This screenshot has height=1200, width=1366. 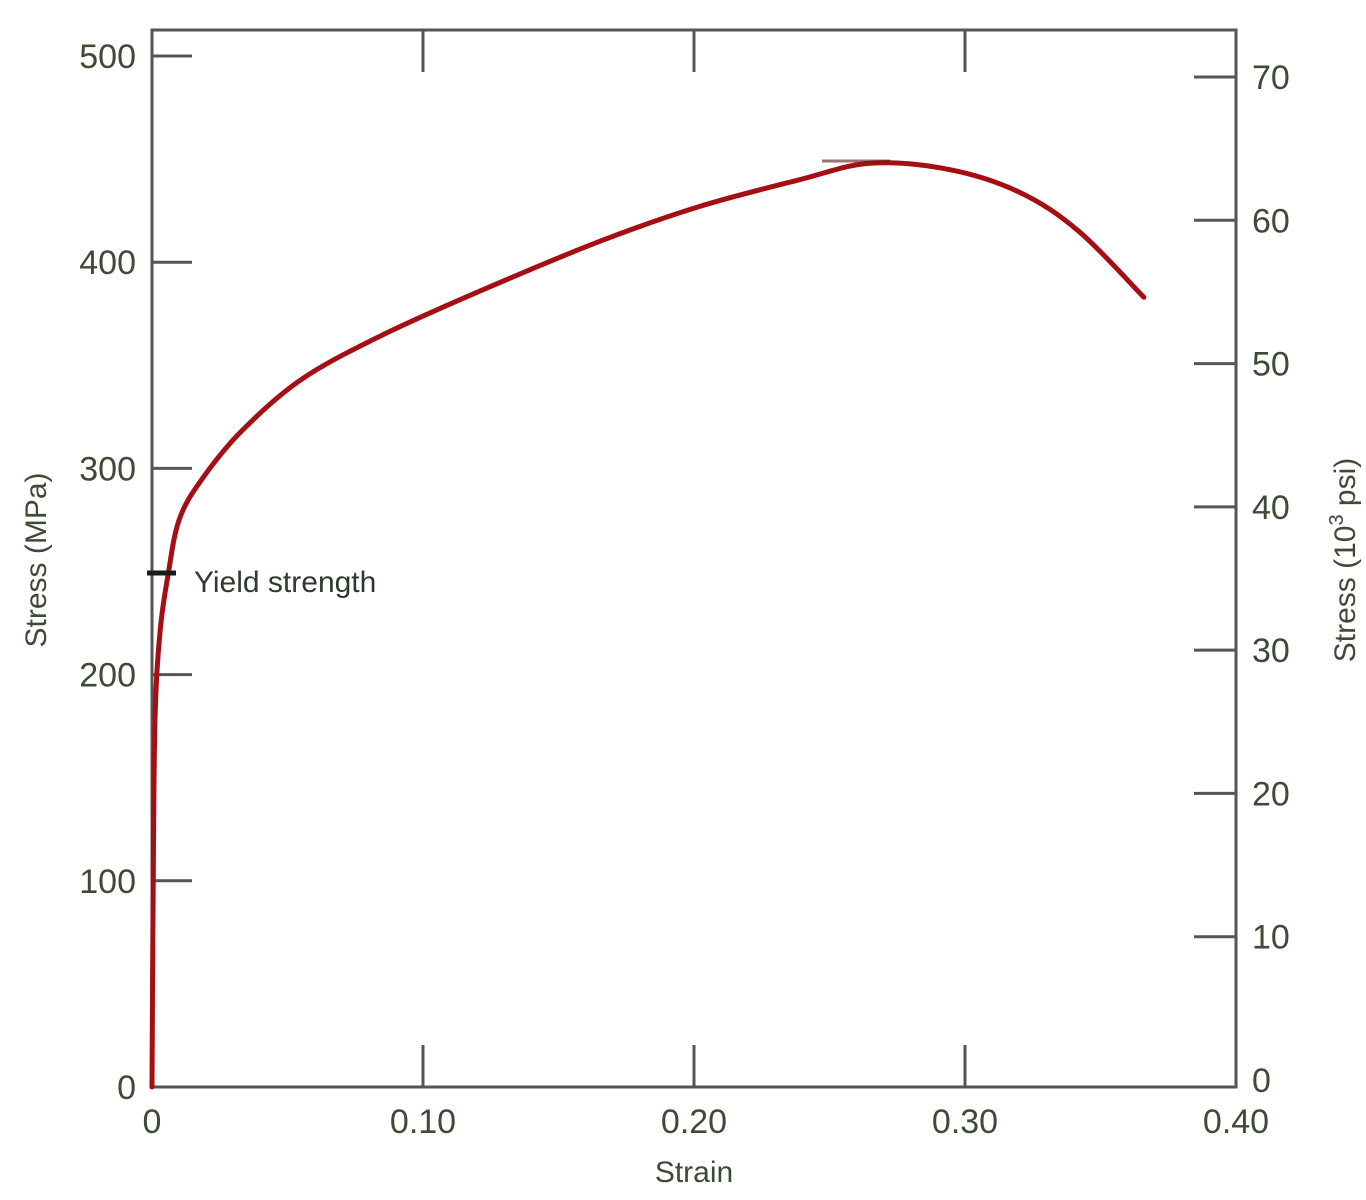 I want to click on y-tick-label-right: 30, so click(x=1271, y=651).